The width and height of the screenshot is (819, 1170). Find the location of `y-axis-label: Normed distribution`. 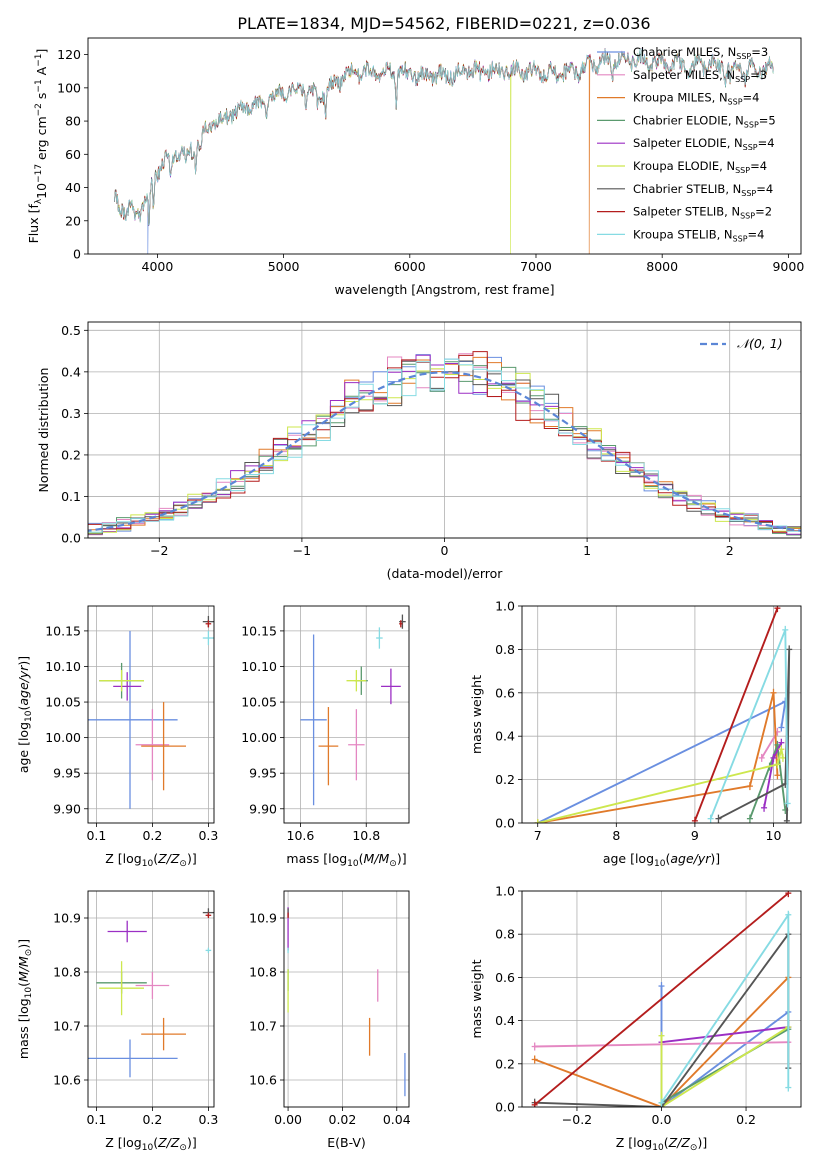

y-axis-label: Normed distribution is located at coordinates (43, 430).